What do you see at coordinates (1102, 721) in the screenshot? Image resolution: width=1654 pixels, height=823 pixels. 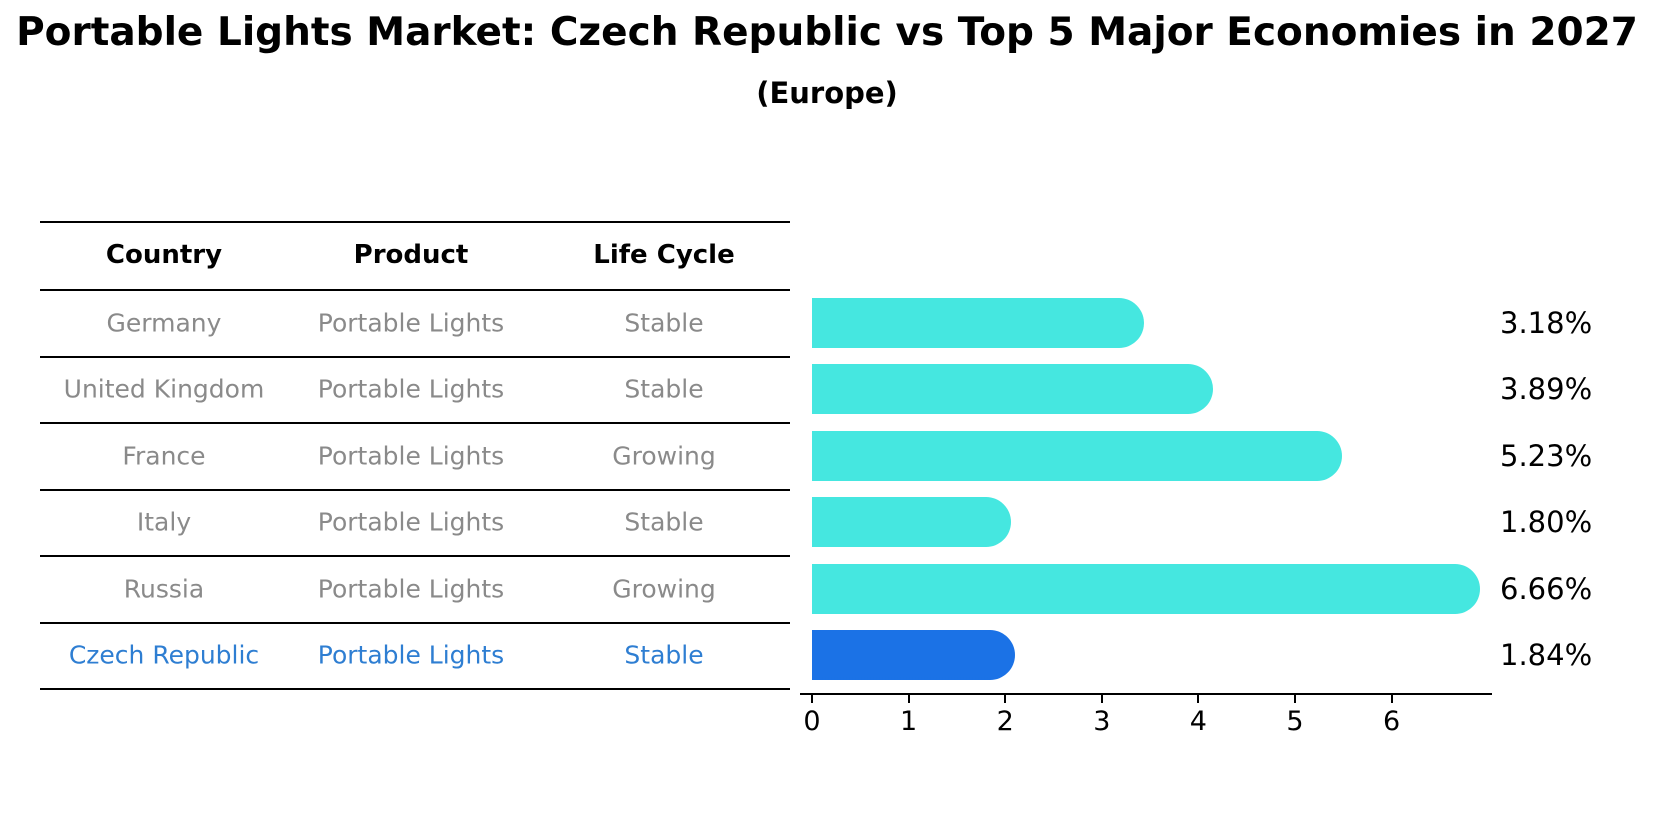 I see `x-tick-label: 3` at bounding box center [1102, 721].